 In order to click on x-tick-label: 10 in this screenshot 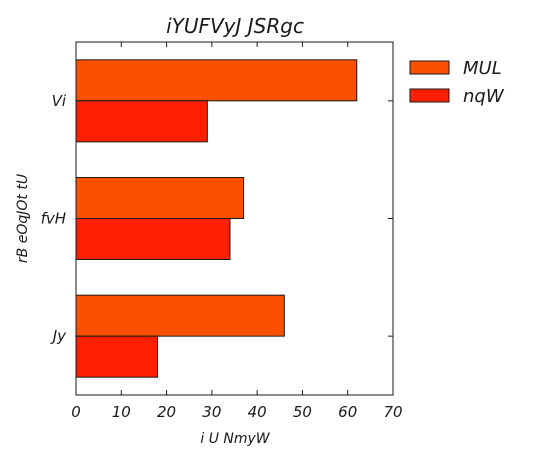, I will do `click(121, 412)`.